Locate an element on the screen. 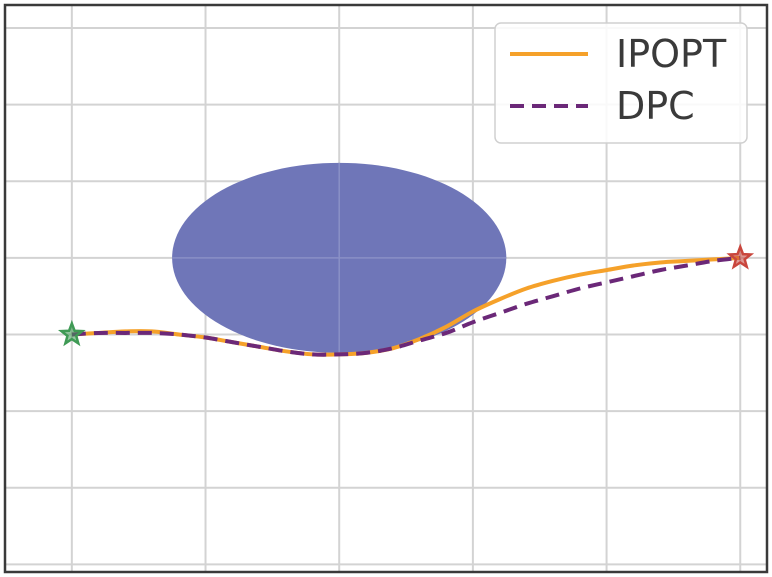  legend-label-ipopt: IPOPT is located at coordinates (671, 54).